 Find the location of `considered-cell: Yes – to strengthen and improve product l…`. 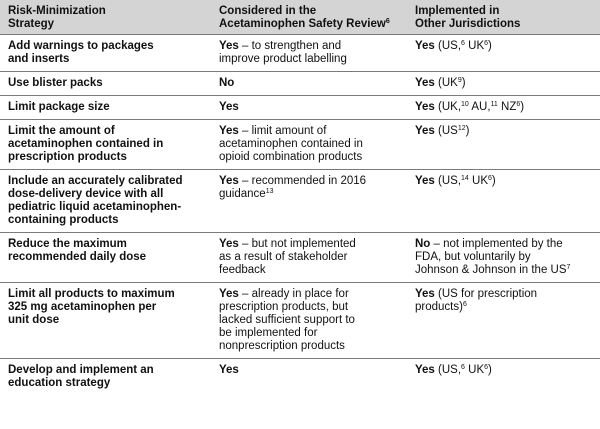

considered-cell: Yes – to strengthen and improve product l… is located at coordinates (309, 53).